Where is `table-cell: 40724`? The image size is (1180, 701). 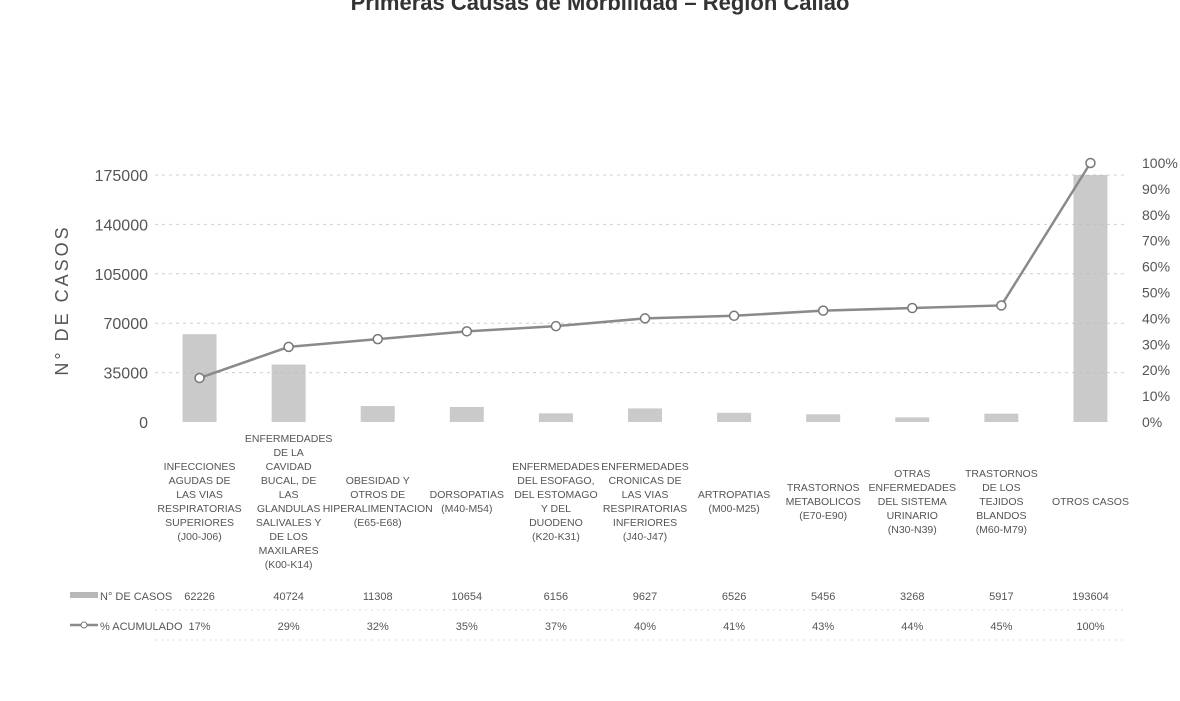
table-cell: 40724 is located at coordinates (288, 597).